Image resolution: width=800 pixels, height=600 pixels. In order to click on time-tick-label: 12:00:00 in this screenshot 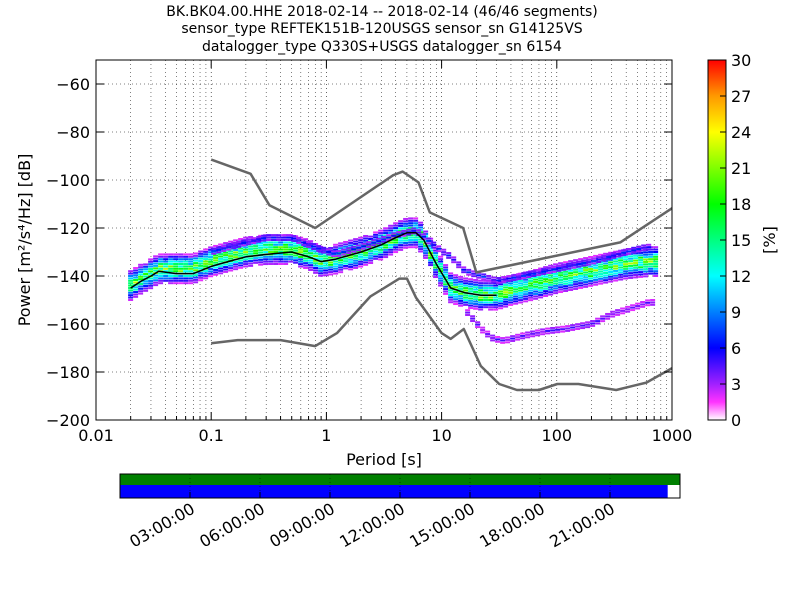, I will do `click(372, 525)`.